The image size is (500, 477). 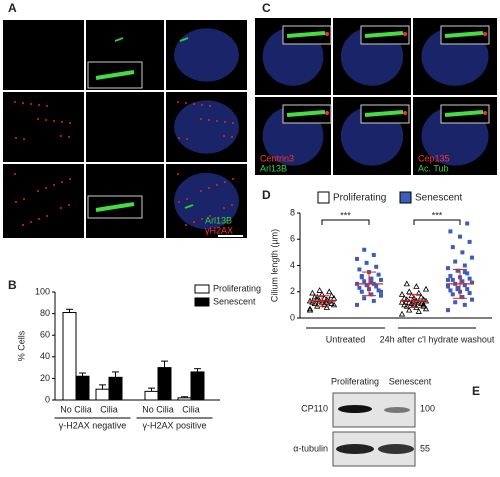 I want to click on y-tick-label: 60, so click(x=45, y=335).